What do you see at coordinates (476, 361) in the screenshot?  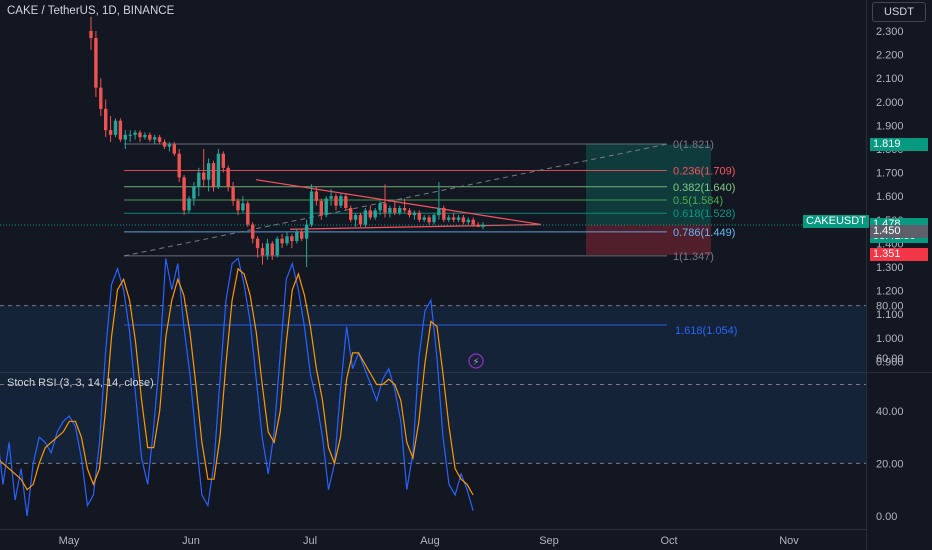 I see `lightning-icon: ⚡` at bounding box center [476, 361].